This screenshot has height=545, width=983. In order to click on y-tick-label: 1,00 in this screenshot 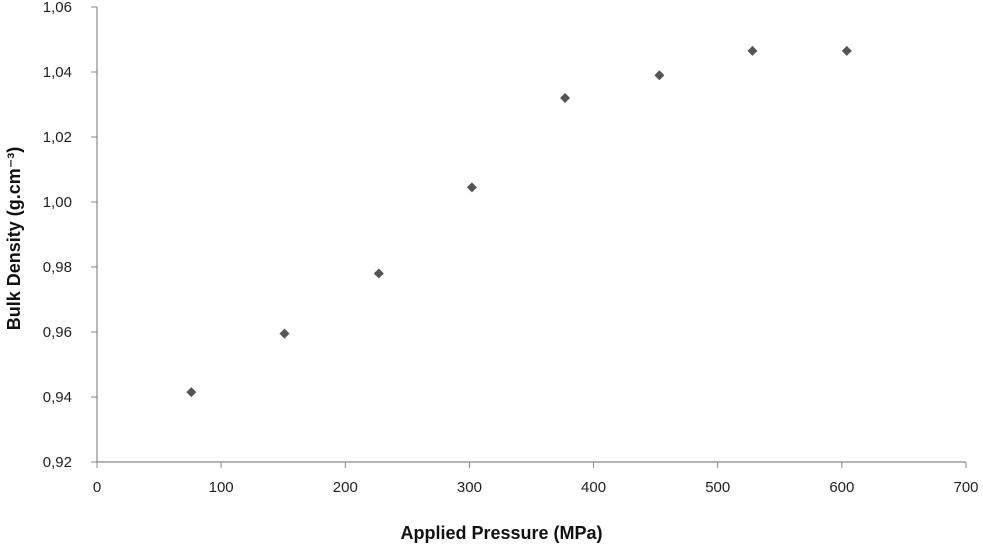, I will do `click(57, 202)`.